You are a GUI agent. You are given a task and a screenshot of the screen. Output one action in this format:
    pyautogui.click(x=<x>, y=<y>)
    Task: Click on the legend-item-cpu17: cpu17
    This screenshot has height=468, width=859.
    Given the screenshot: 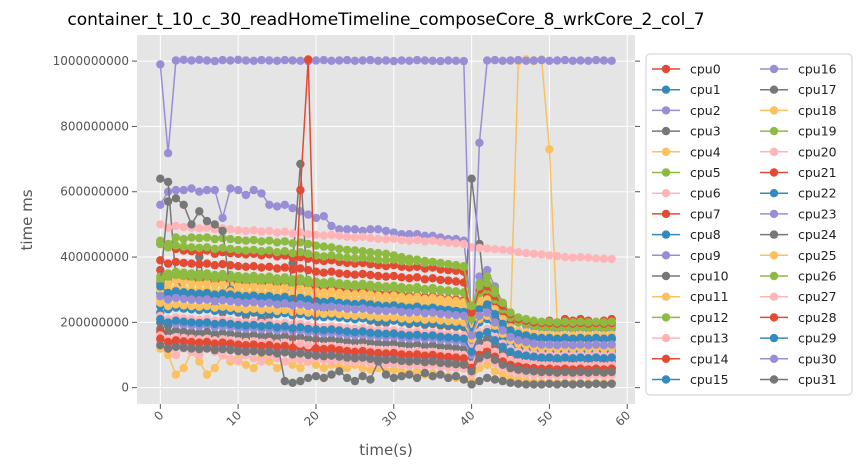 What is the action you would take?
    pyautogui.click(x=798, y=89)
    